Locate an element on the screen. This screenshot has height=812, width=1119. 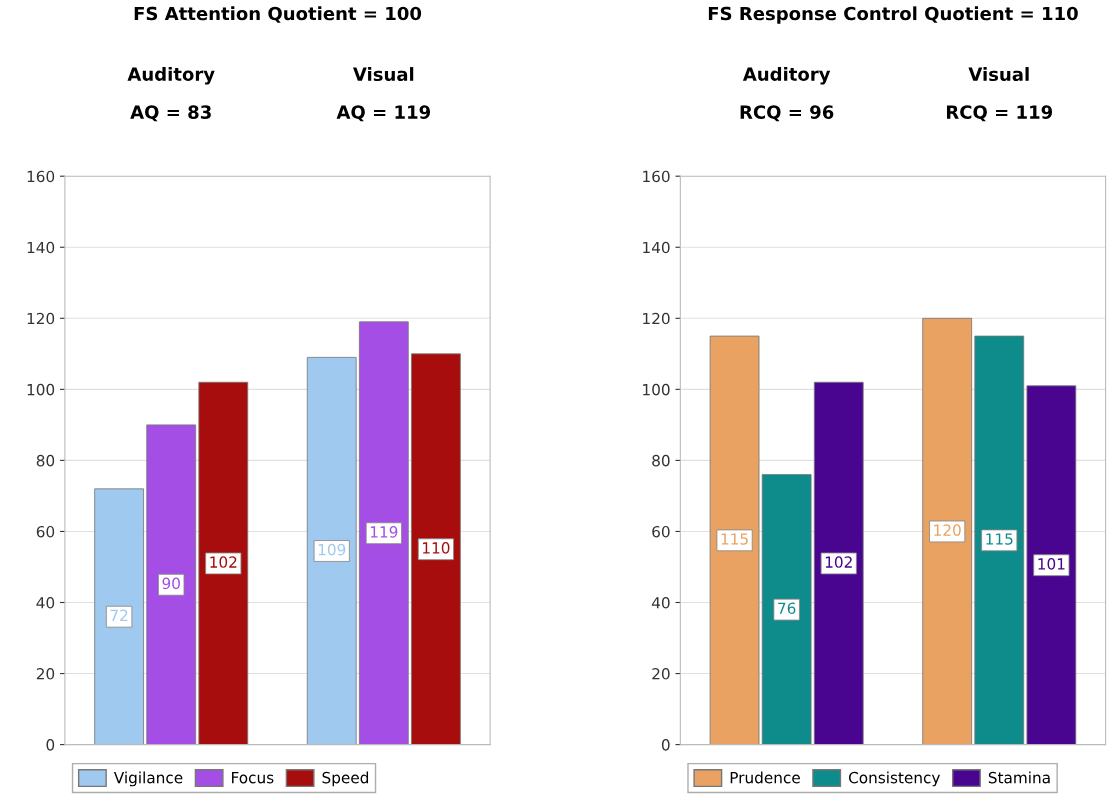
text: AQ = 83 is located at coordinates (170, 113).